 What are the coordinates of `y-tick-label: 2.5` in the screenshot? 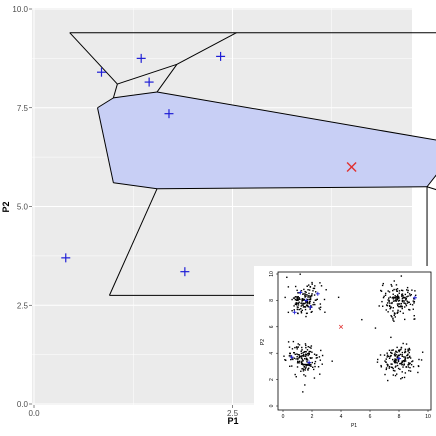 It's located at (23, 305).